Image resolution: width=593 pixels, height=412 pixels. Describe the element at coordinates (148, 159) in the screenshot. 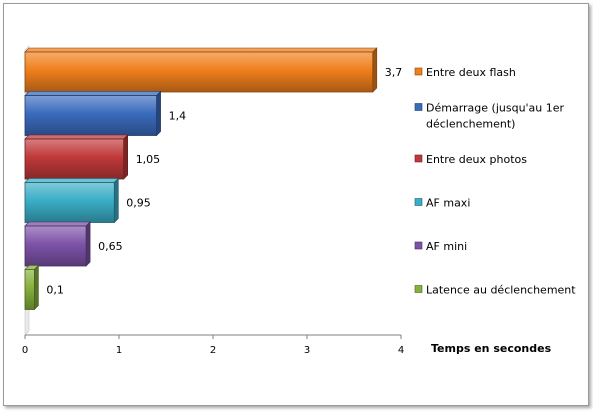

I see `data-label-3: 1,05` at that location.